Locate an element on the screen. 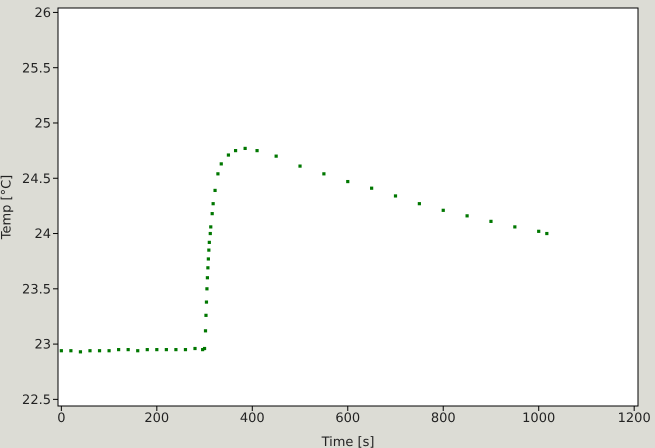 This screenshot has width=655, height=448. x-tick-label: 1000 is located at coordinates (539, 418).